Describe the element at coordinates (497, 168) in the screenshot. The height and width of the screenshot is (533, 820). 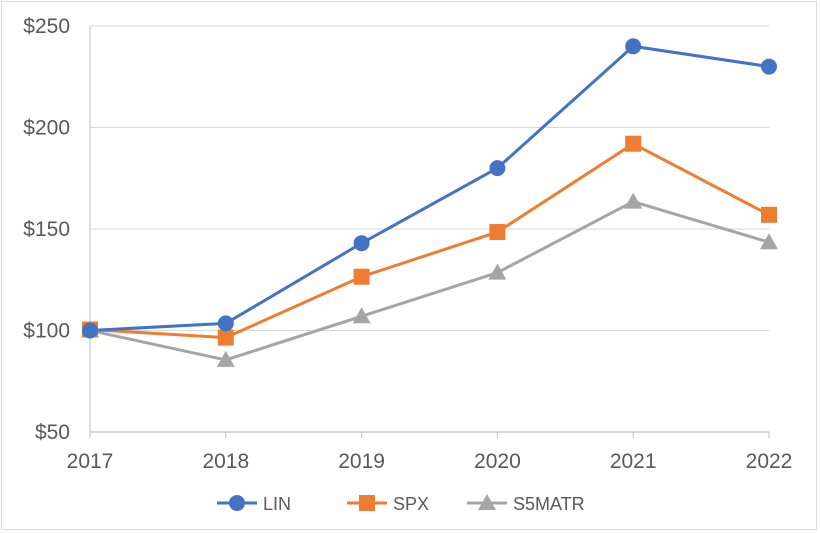
I see `data-point-lin-2020` at that location.